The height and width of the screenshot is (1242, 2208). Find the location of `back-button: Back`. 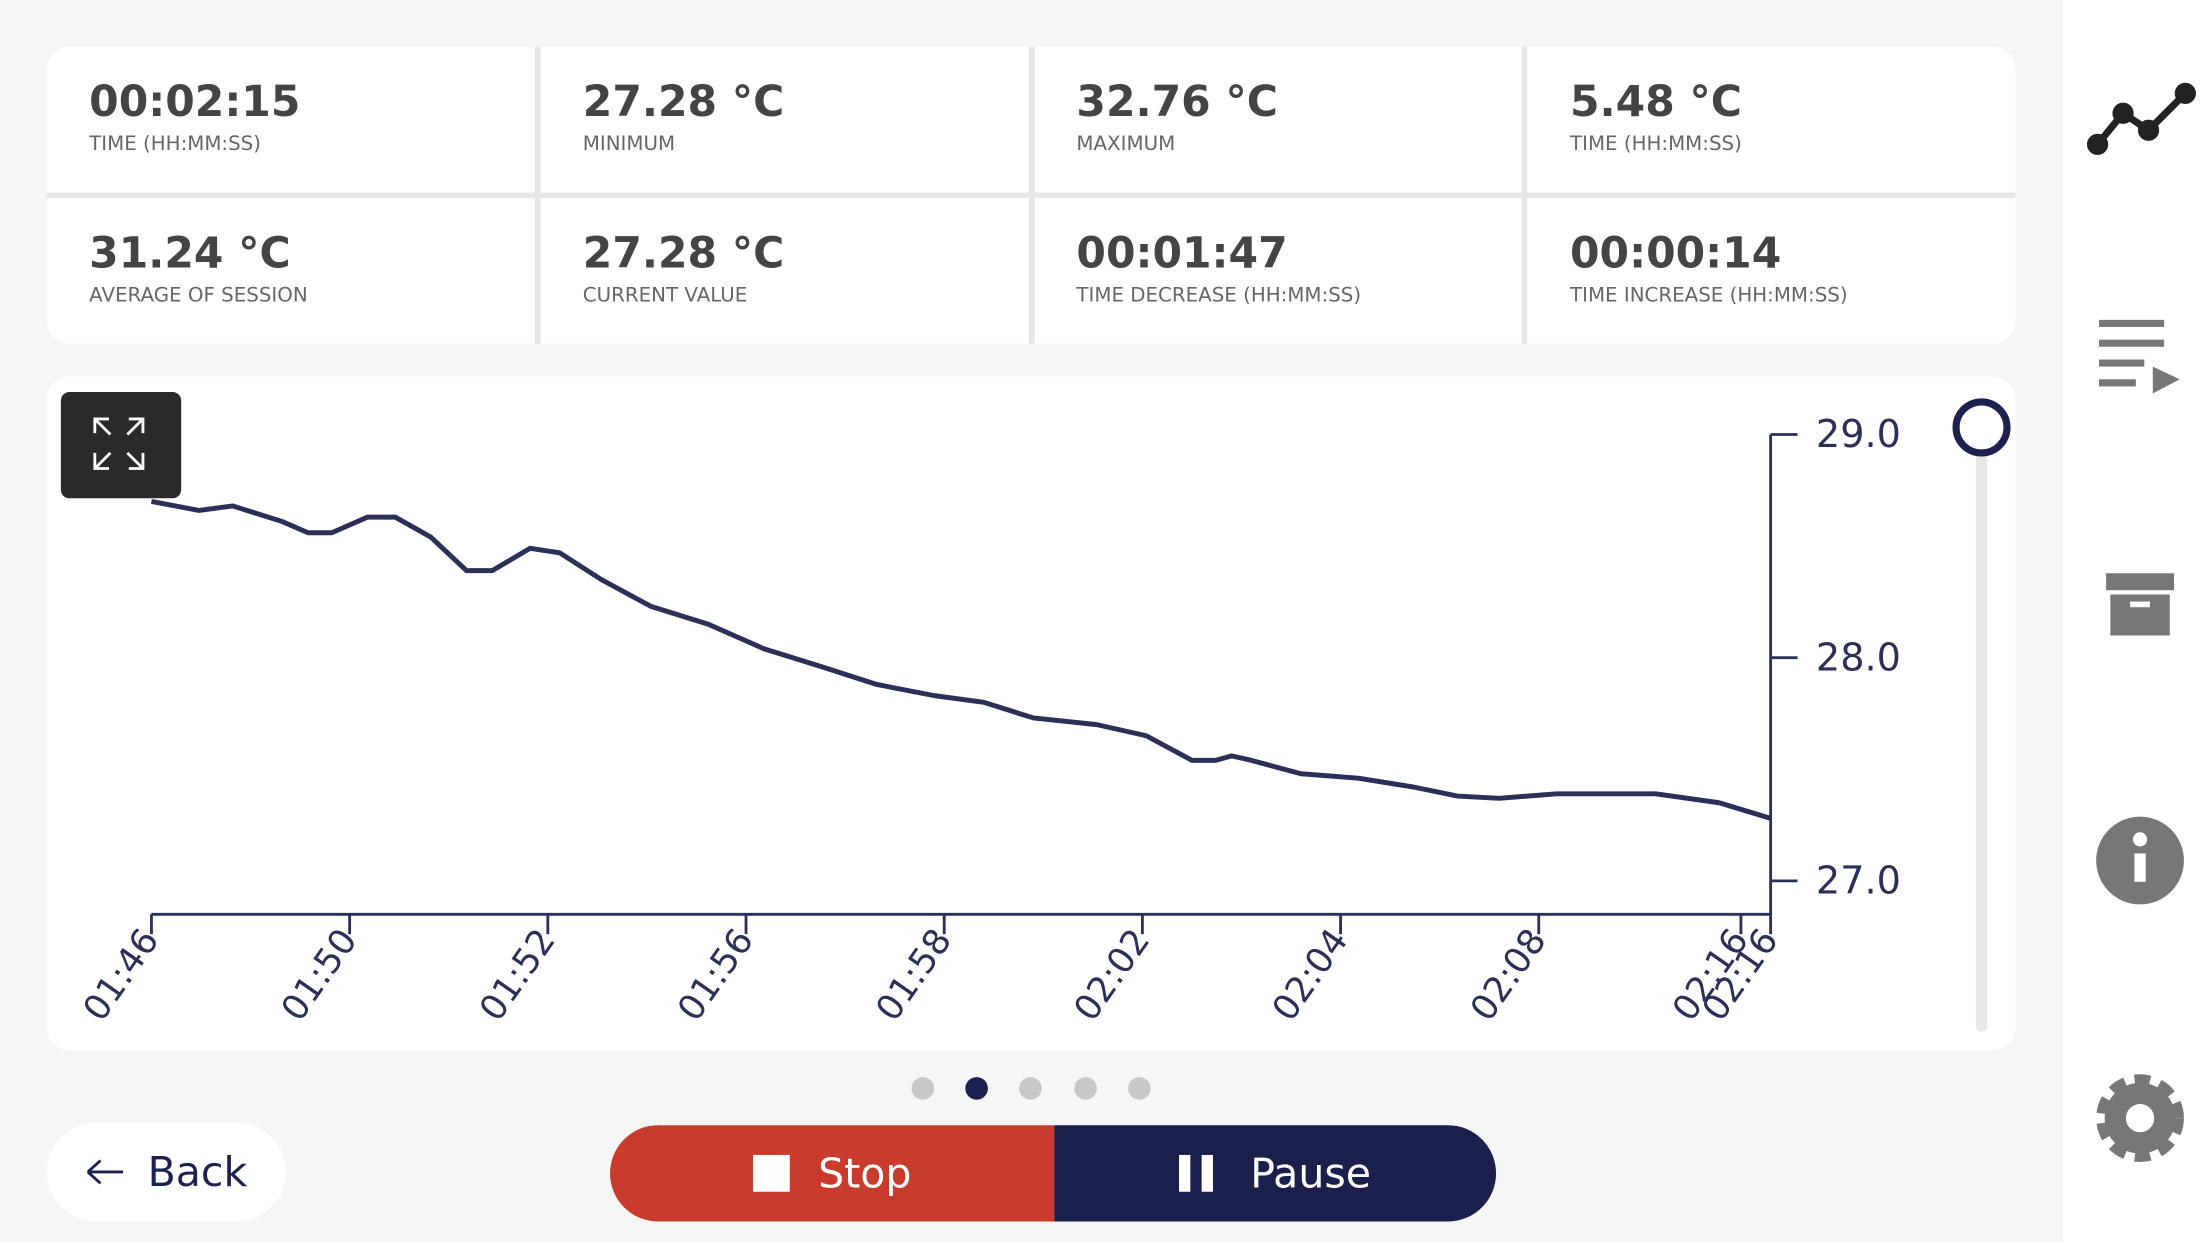

back-button: Back is located at coordinates (166, 1172).